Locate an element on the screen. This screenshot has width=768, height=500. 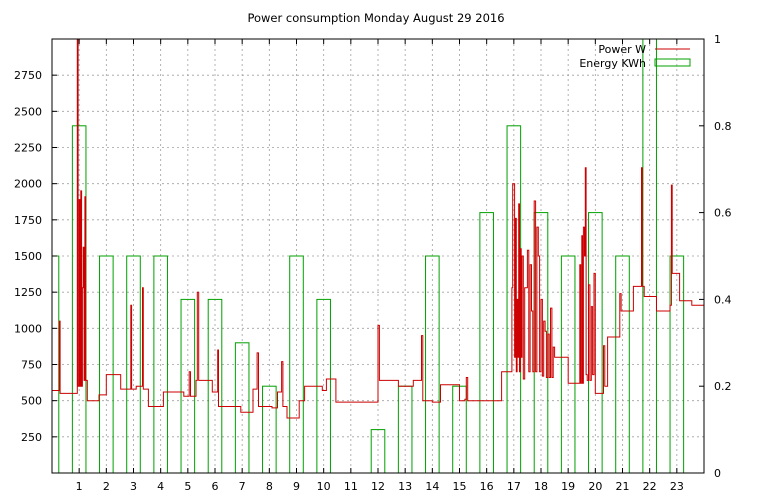
y-tick-label: 1250 is located at coordinates (28, 292).